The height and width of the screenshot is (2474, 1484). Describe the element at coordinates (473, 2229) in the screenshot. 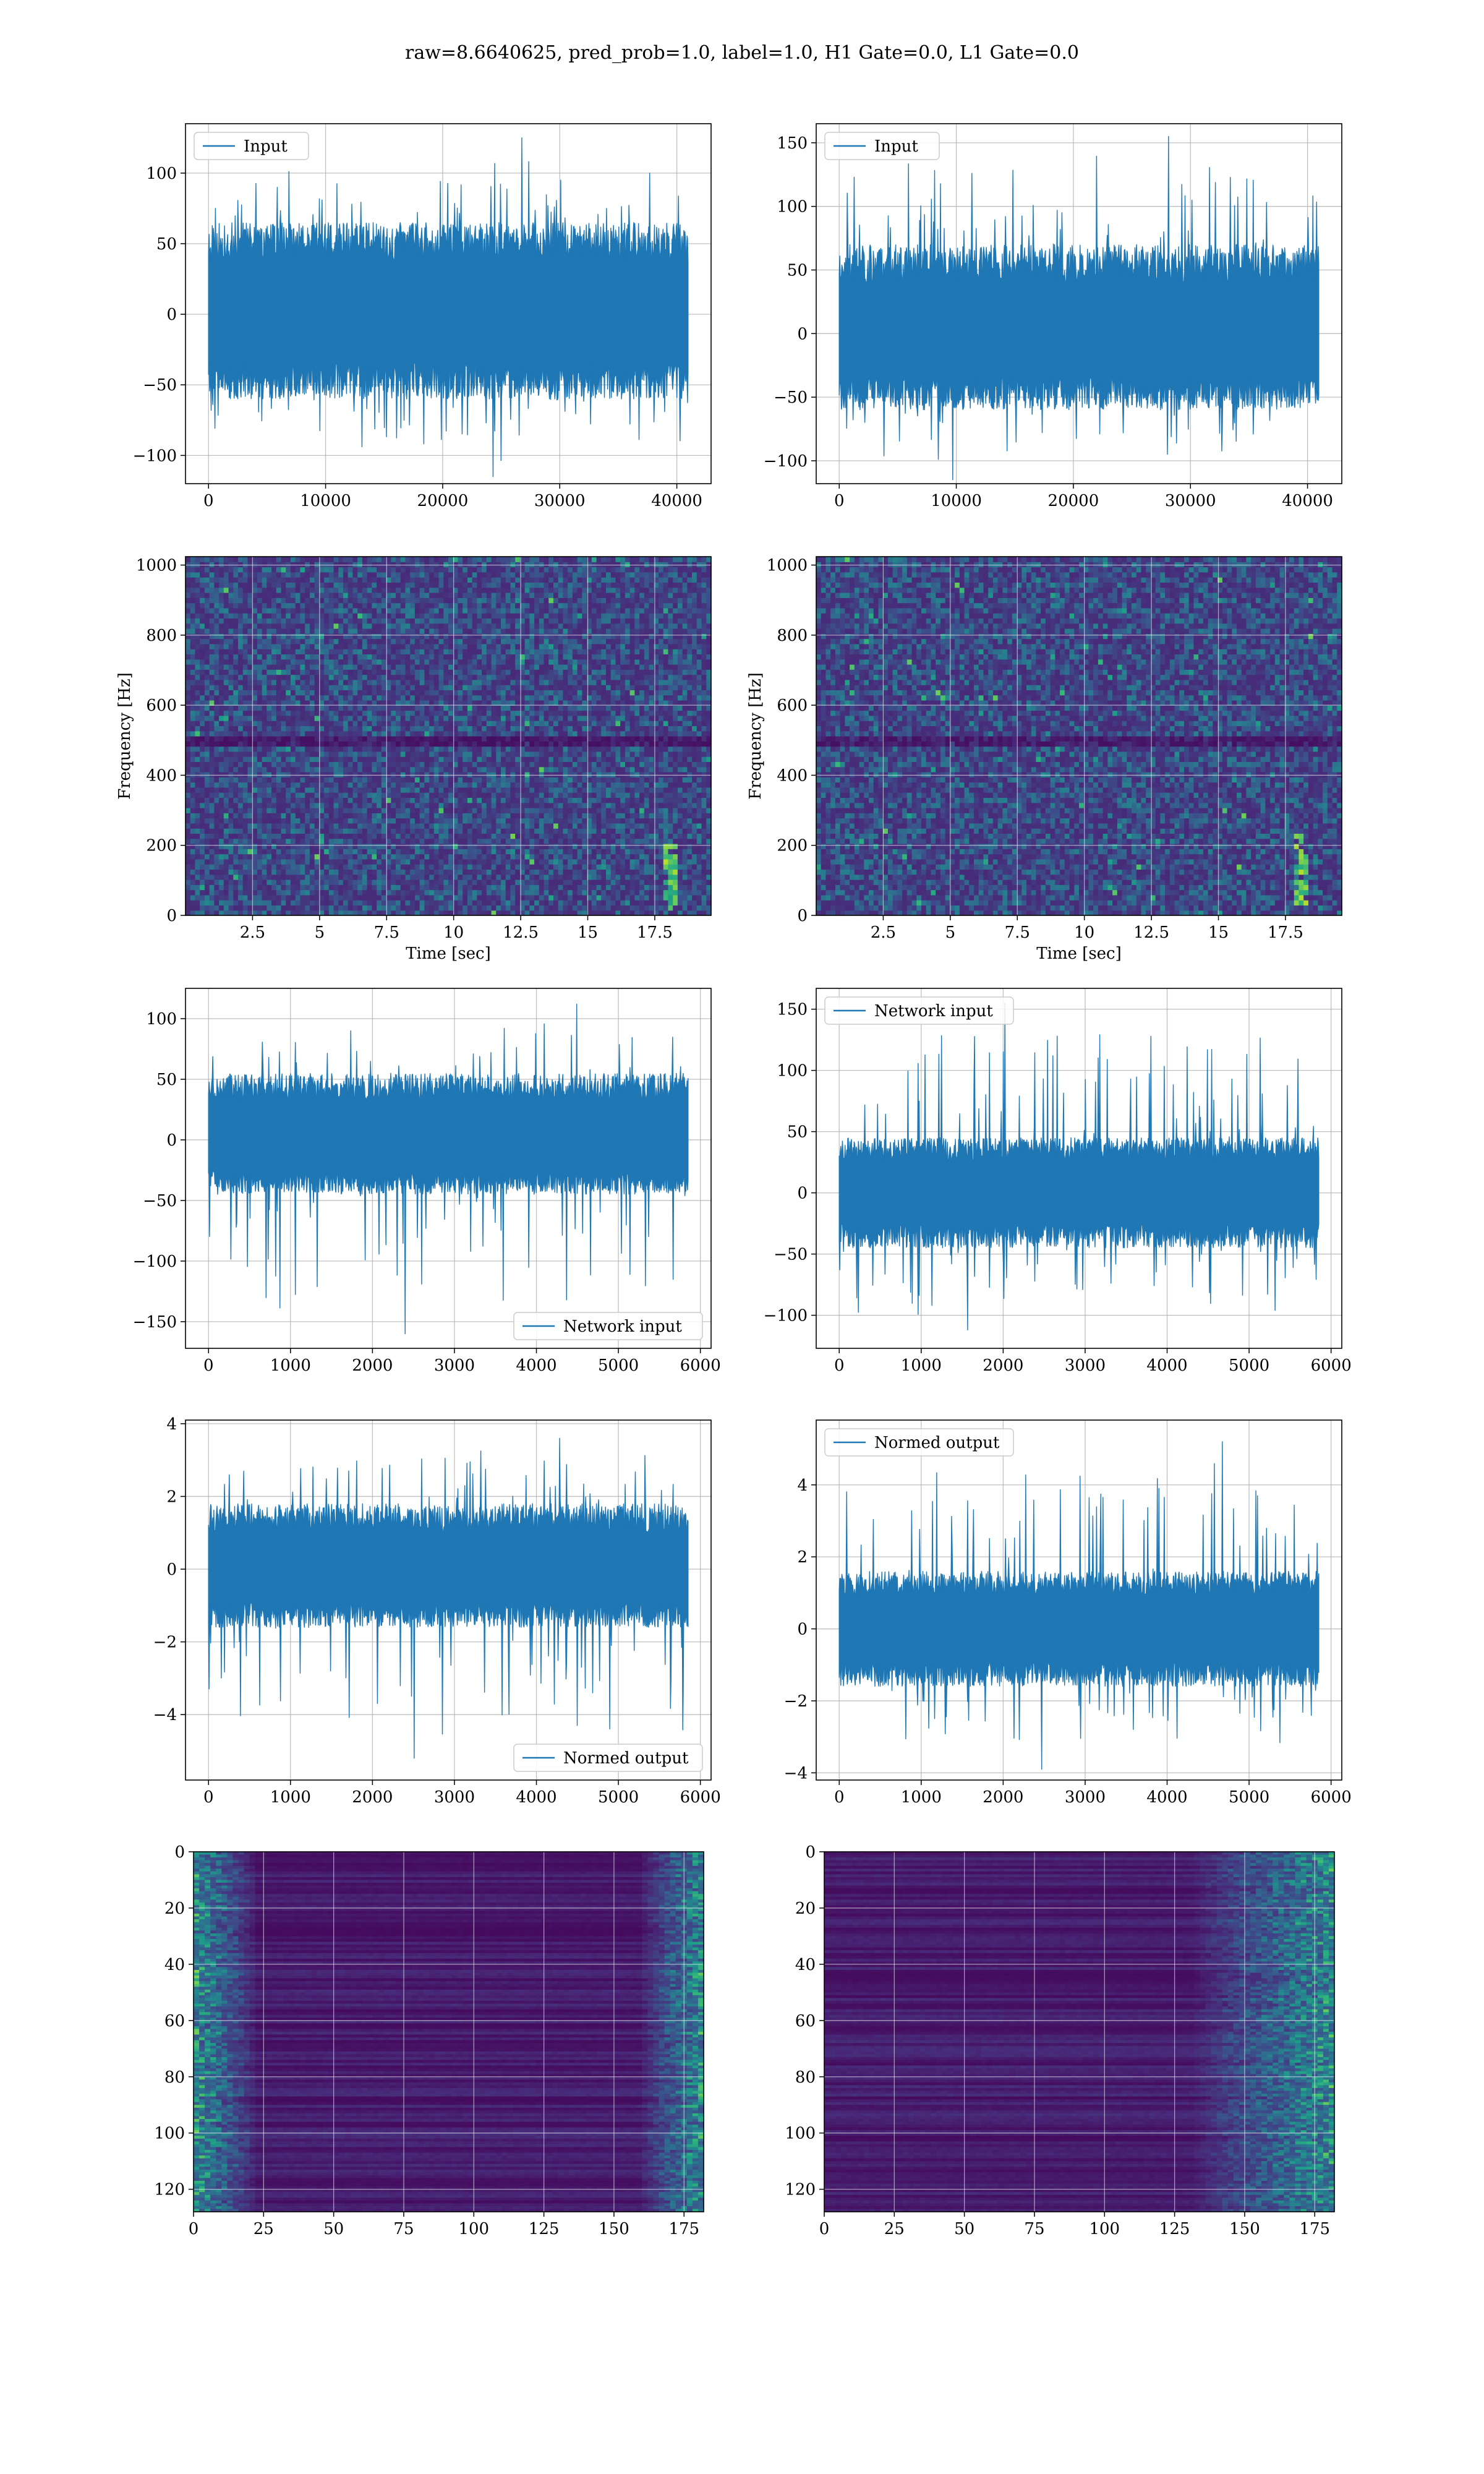

I see `x-tick-label: 100` at that location.